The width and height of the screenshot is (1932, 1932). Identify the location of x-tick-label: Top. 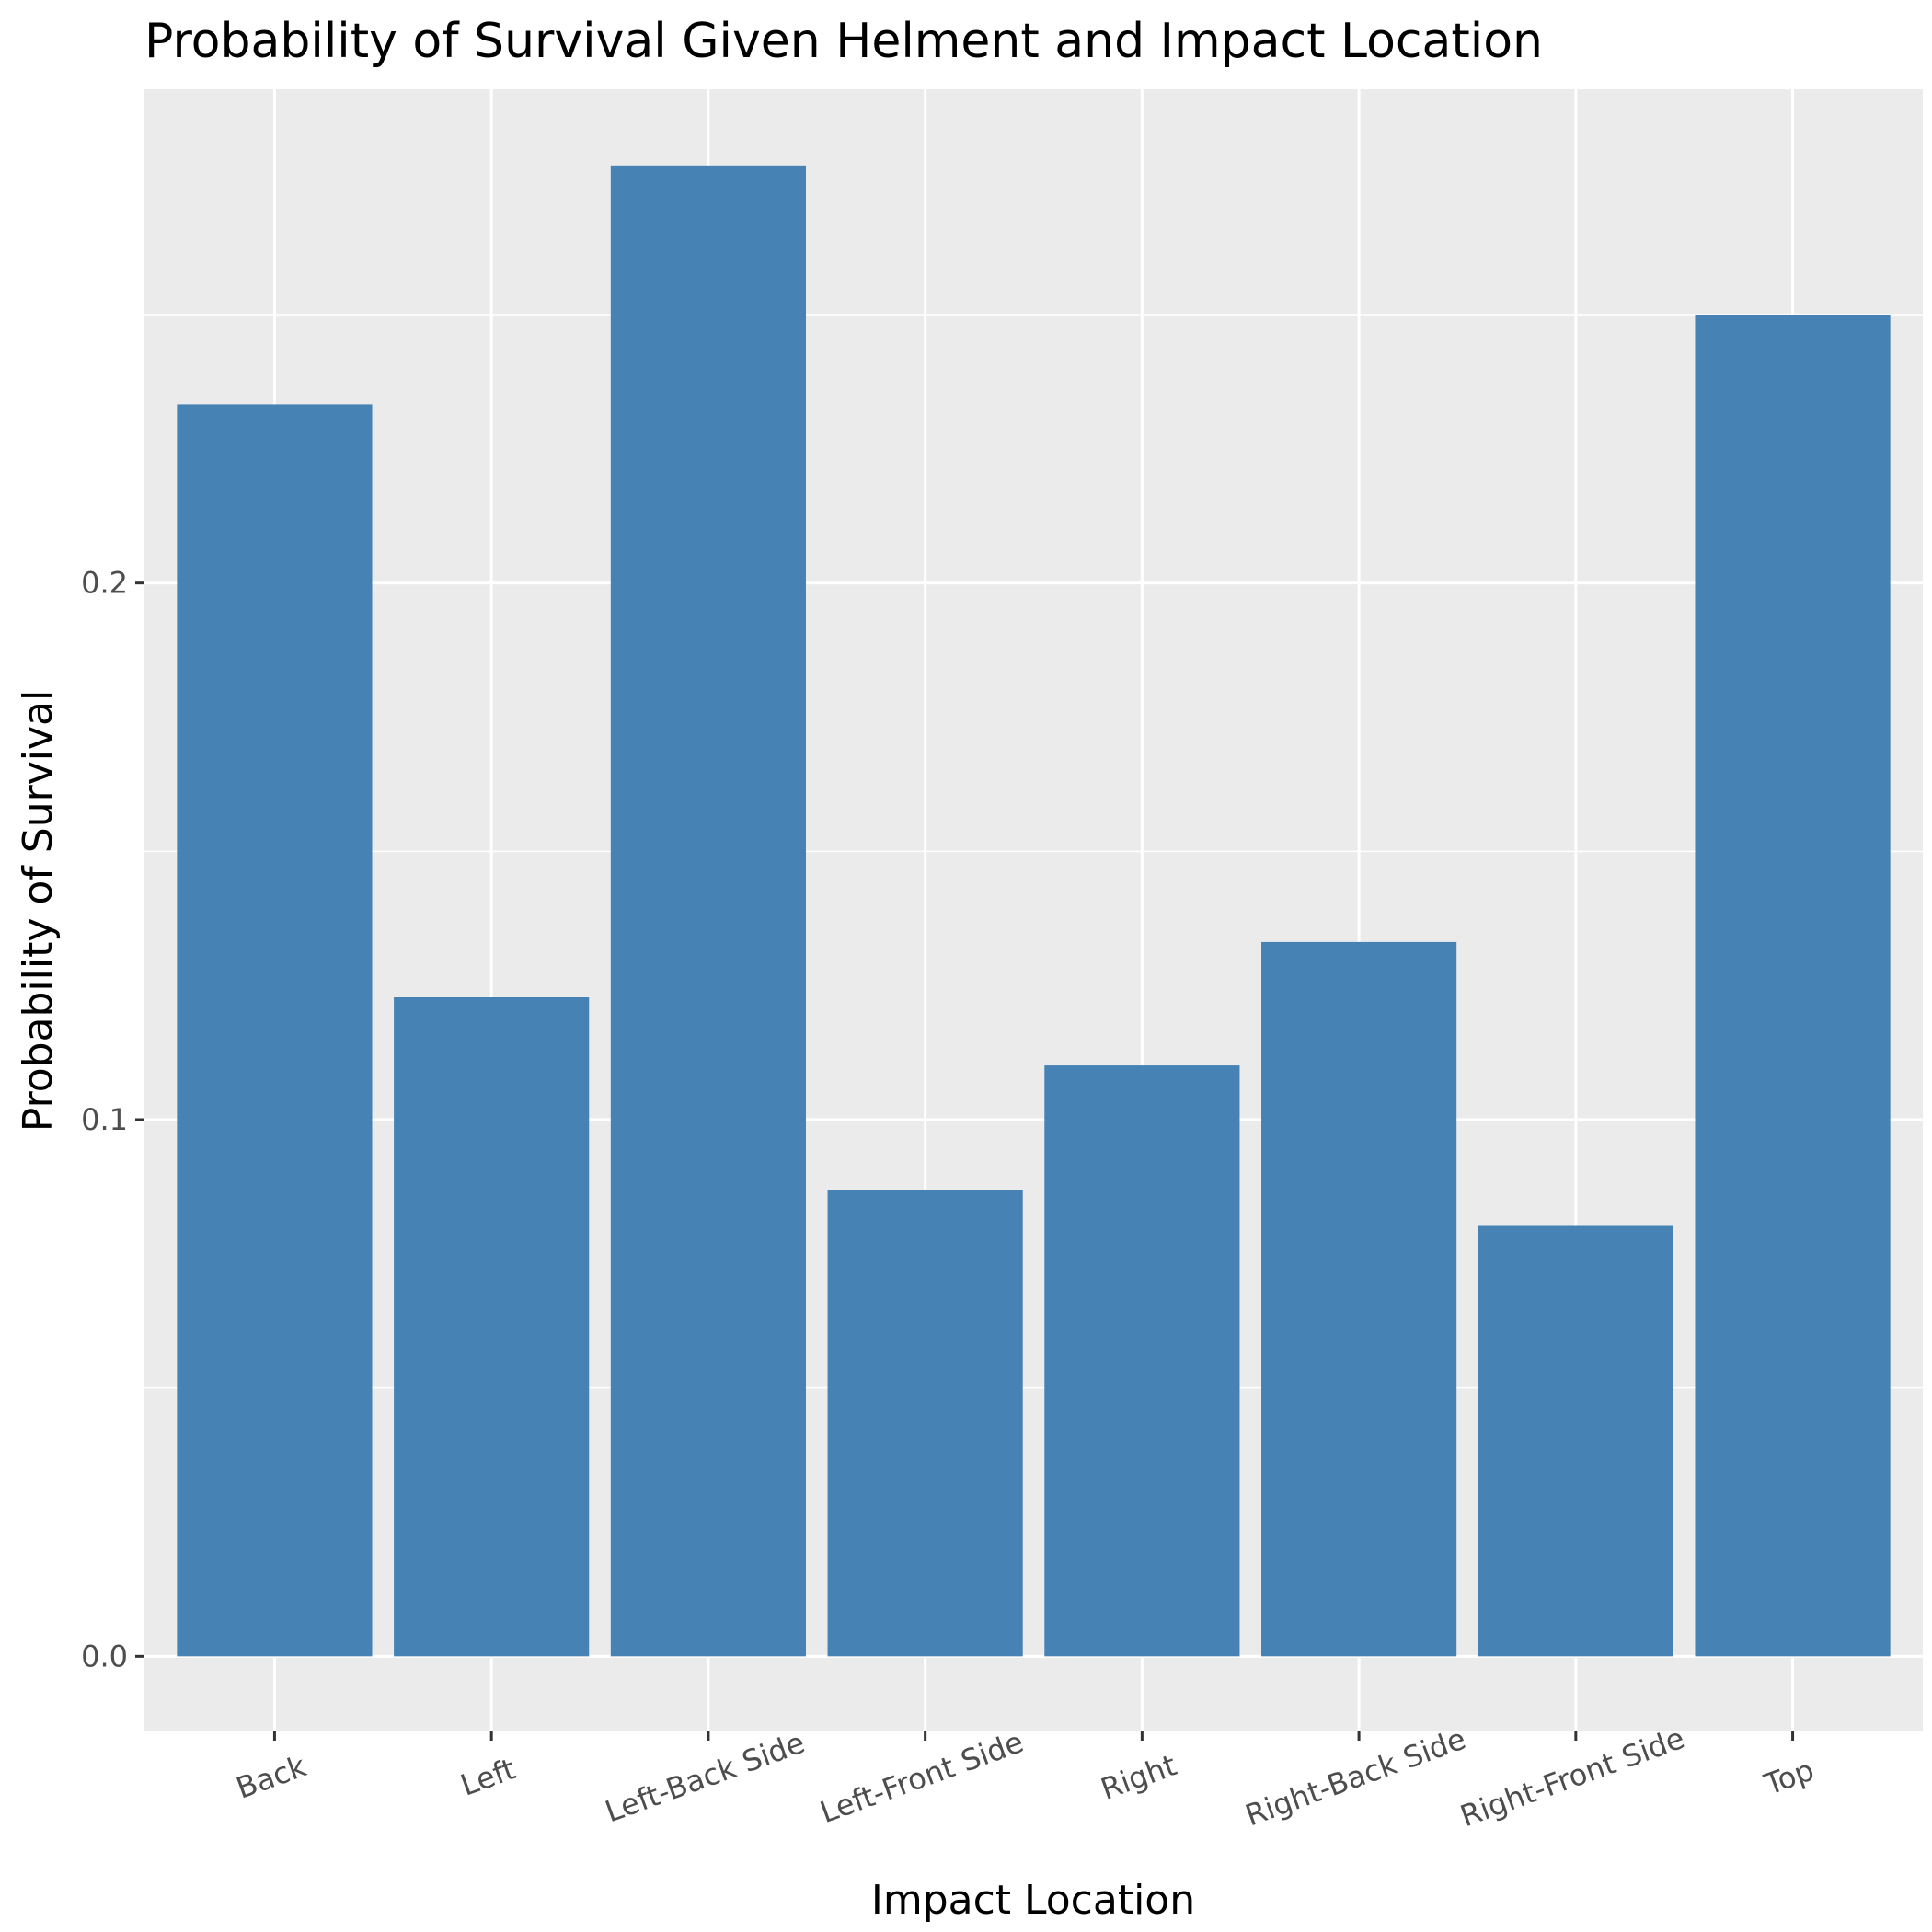
(1789, 1778).